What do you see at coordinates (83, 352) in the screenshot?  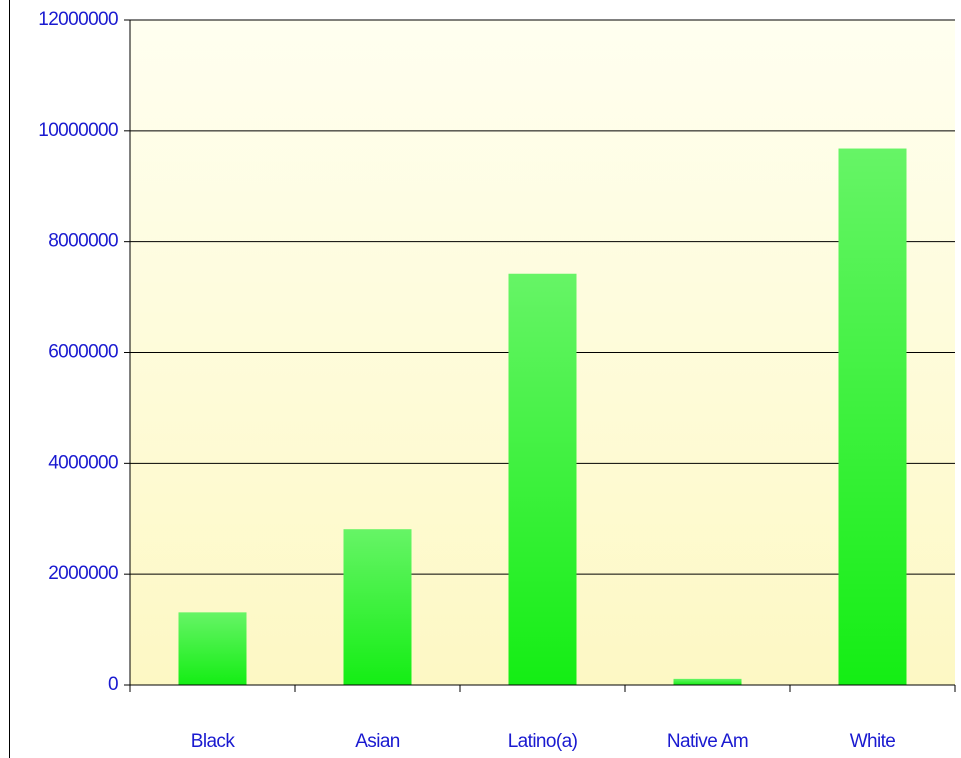 I see `y-tick-label: 6000000` at bounding box center [83, 352].